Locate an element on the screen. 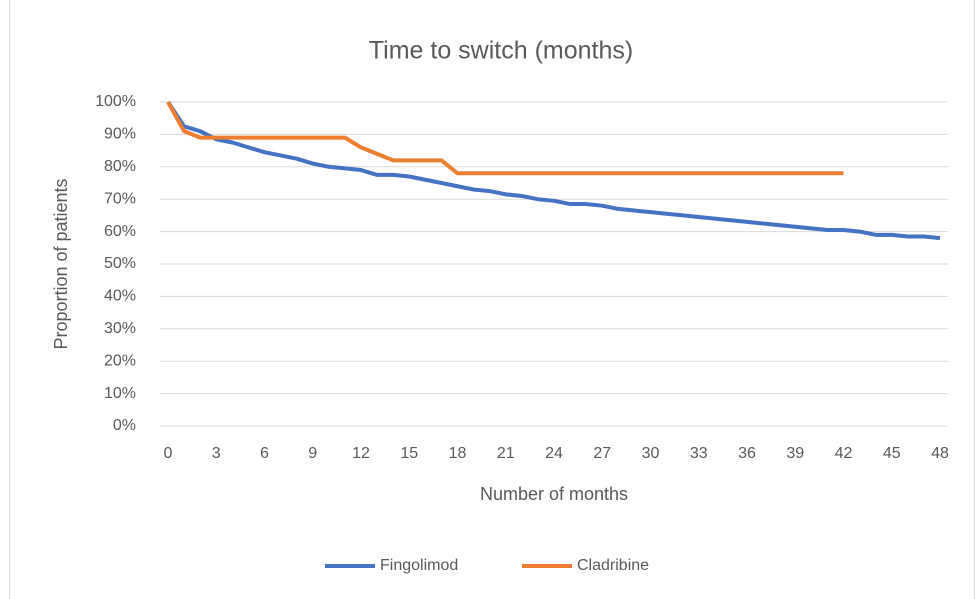 This screenshot has width=976, height=599. legend-label: Fingolimod is located at coordinates (419, 565).